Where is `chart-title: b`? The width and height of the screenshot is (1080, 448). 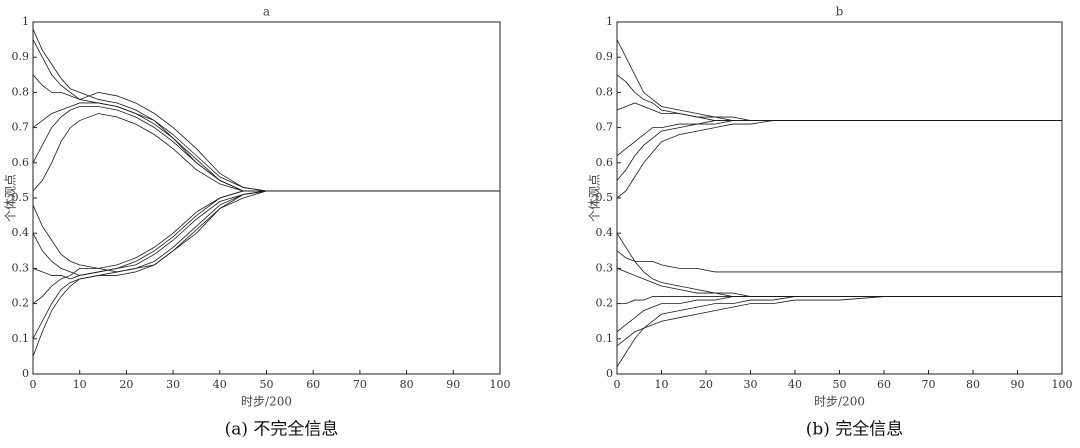
chart-title: b is located at coordinates (840, 12).